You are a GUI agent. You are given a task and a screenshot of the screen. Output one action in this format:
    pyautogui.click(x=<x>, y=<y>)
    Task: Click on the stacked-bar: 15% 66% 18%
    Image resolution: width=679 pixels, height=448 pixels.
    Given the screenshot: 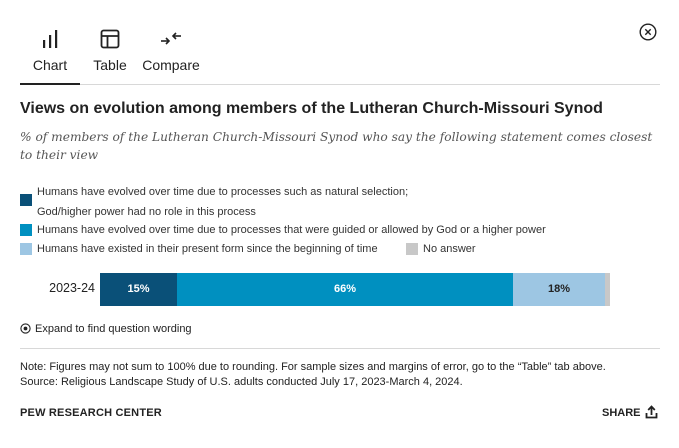 What is the action you would take?
    pyautogui.click(x=355, y=289)
    